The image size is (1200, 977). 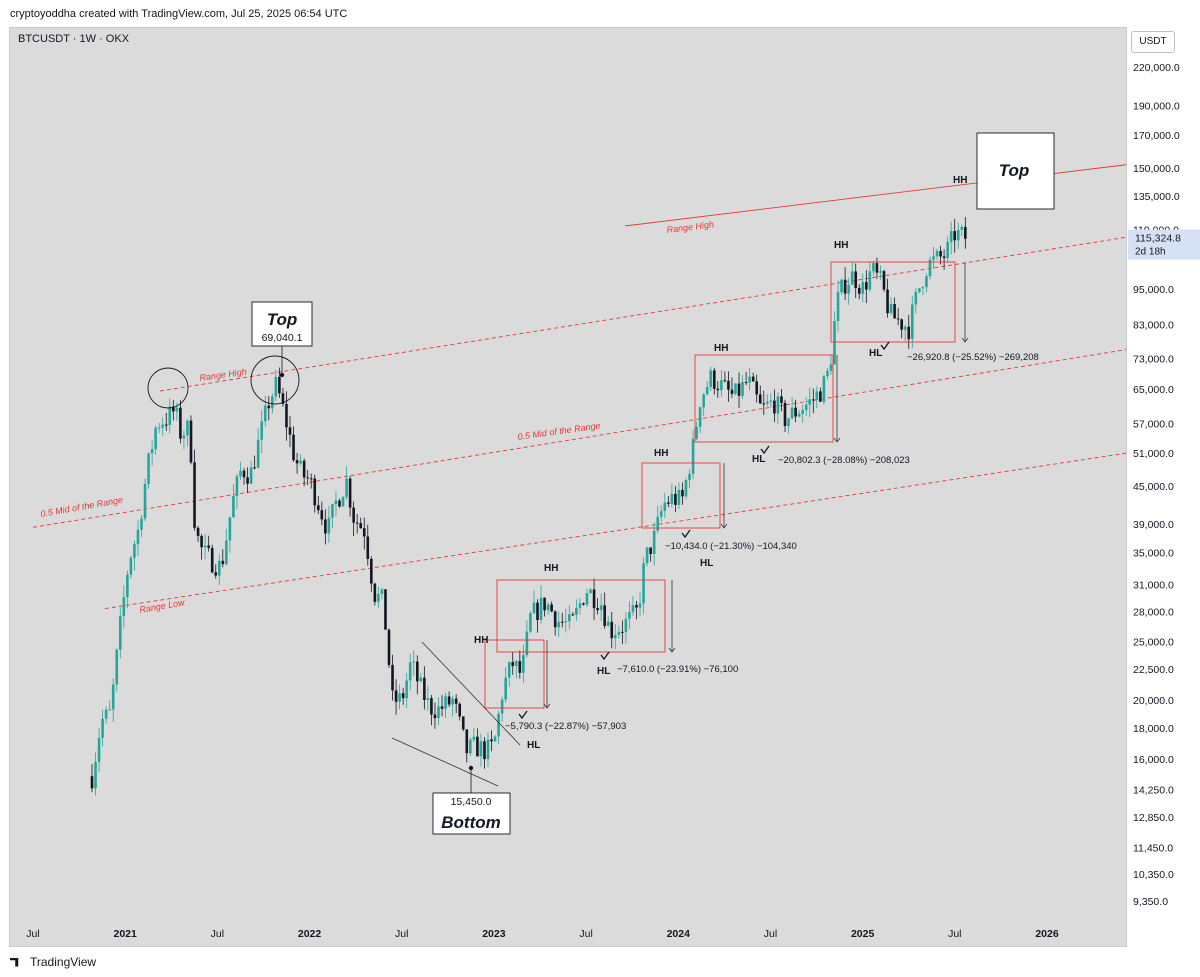 I want to click on x-tick-label: Jul, so click(x=217, y=934).